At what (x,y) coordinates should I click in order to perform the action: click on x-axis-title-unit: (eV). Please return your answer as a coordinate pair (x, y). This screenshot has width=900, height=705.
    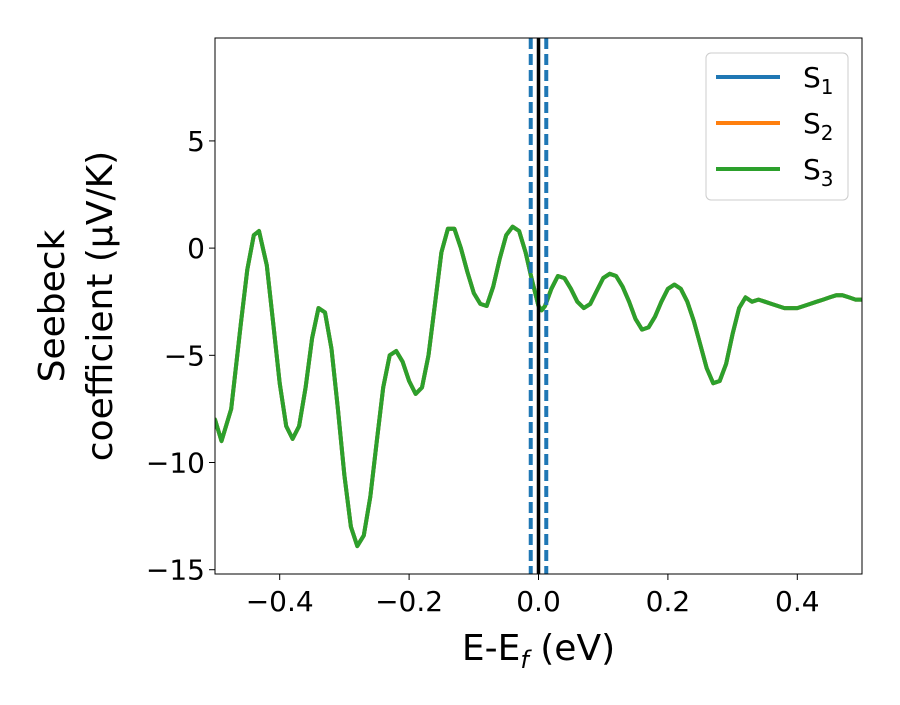
    Looking at the image, I should click on (572, 648).